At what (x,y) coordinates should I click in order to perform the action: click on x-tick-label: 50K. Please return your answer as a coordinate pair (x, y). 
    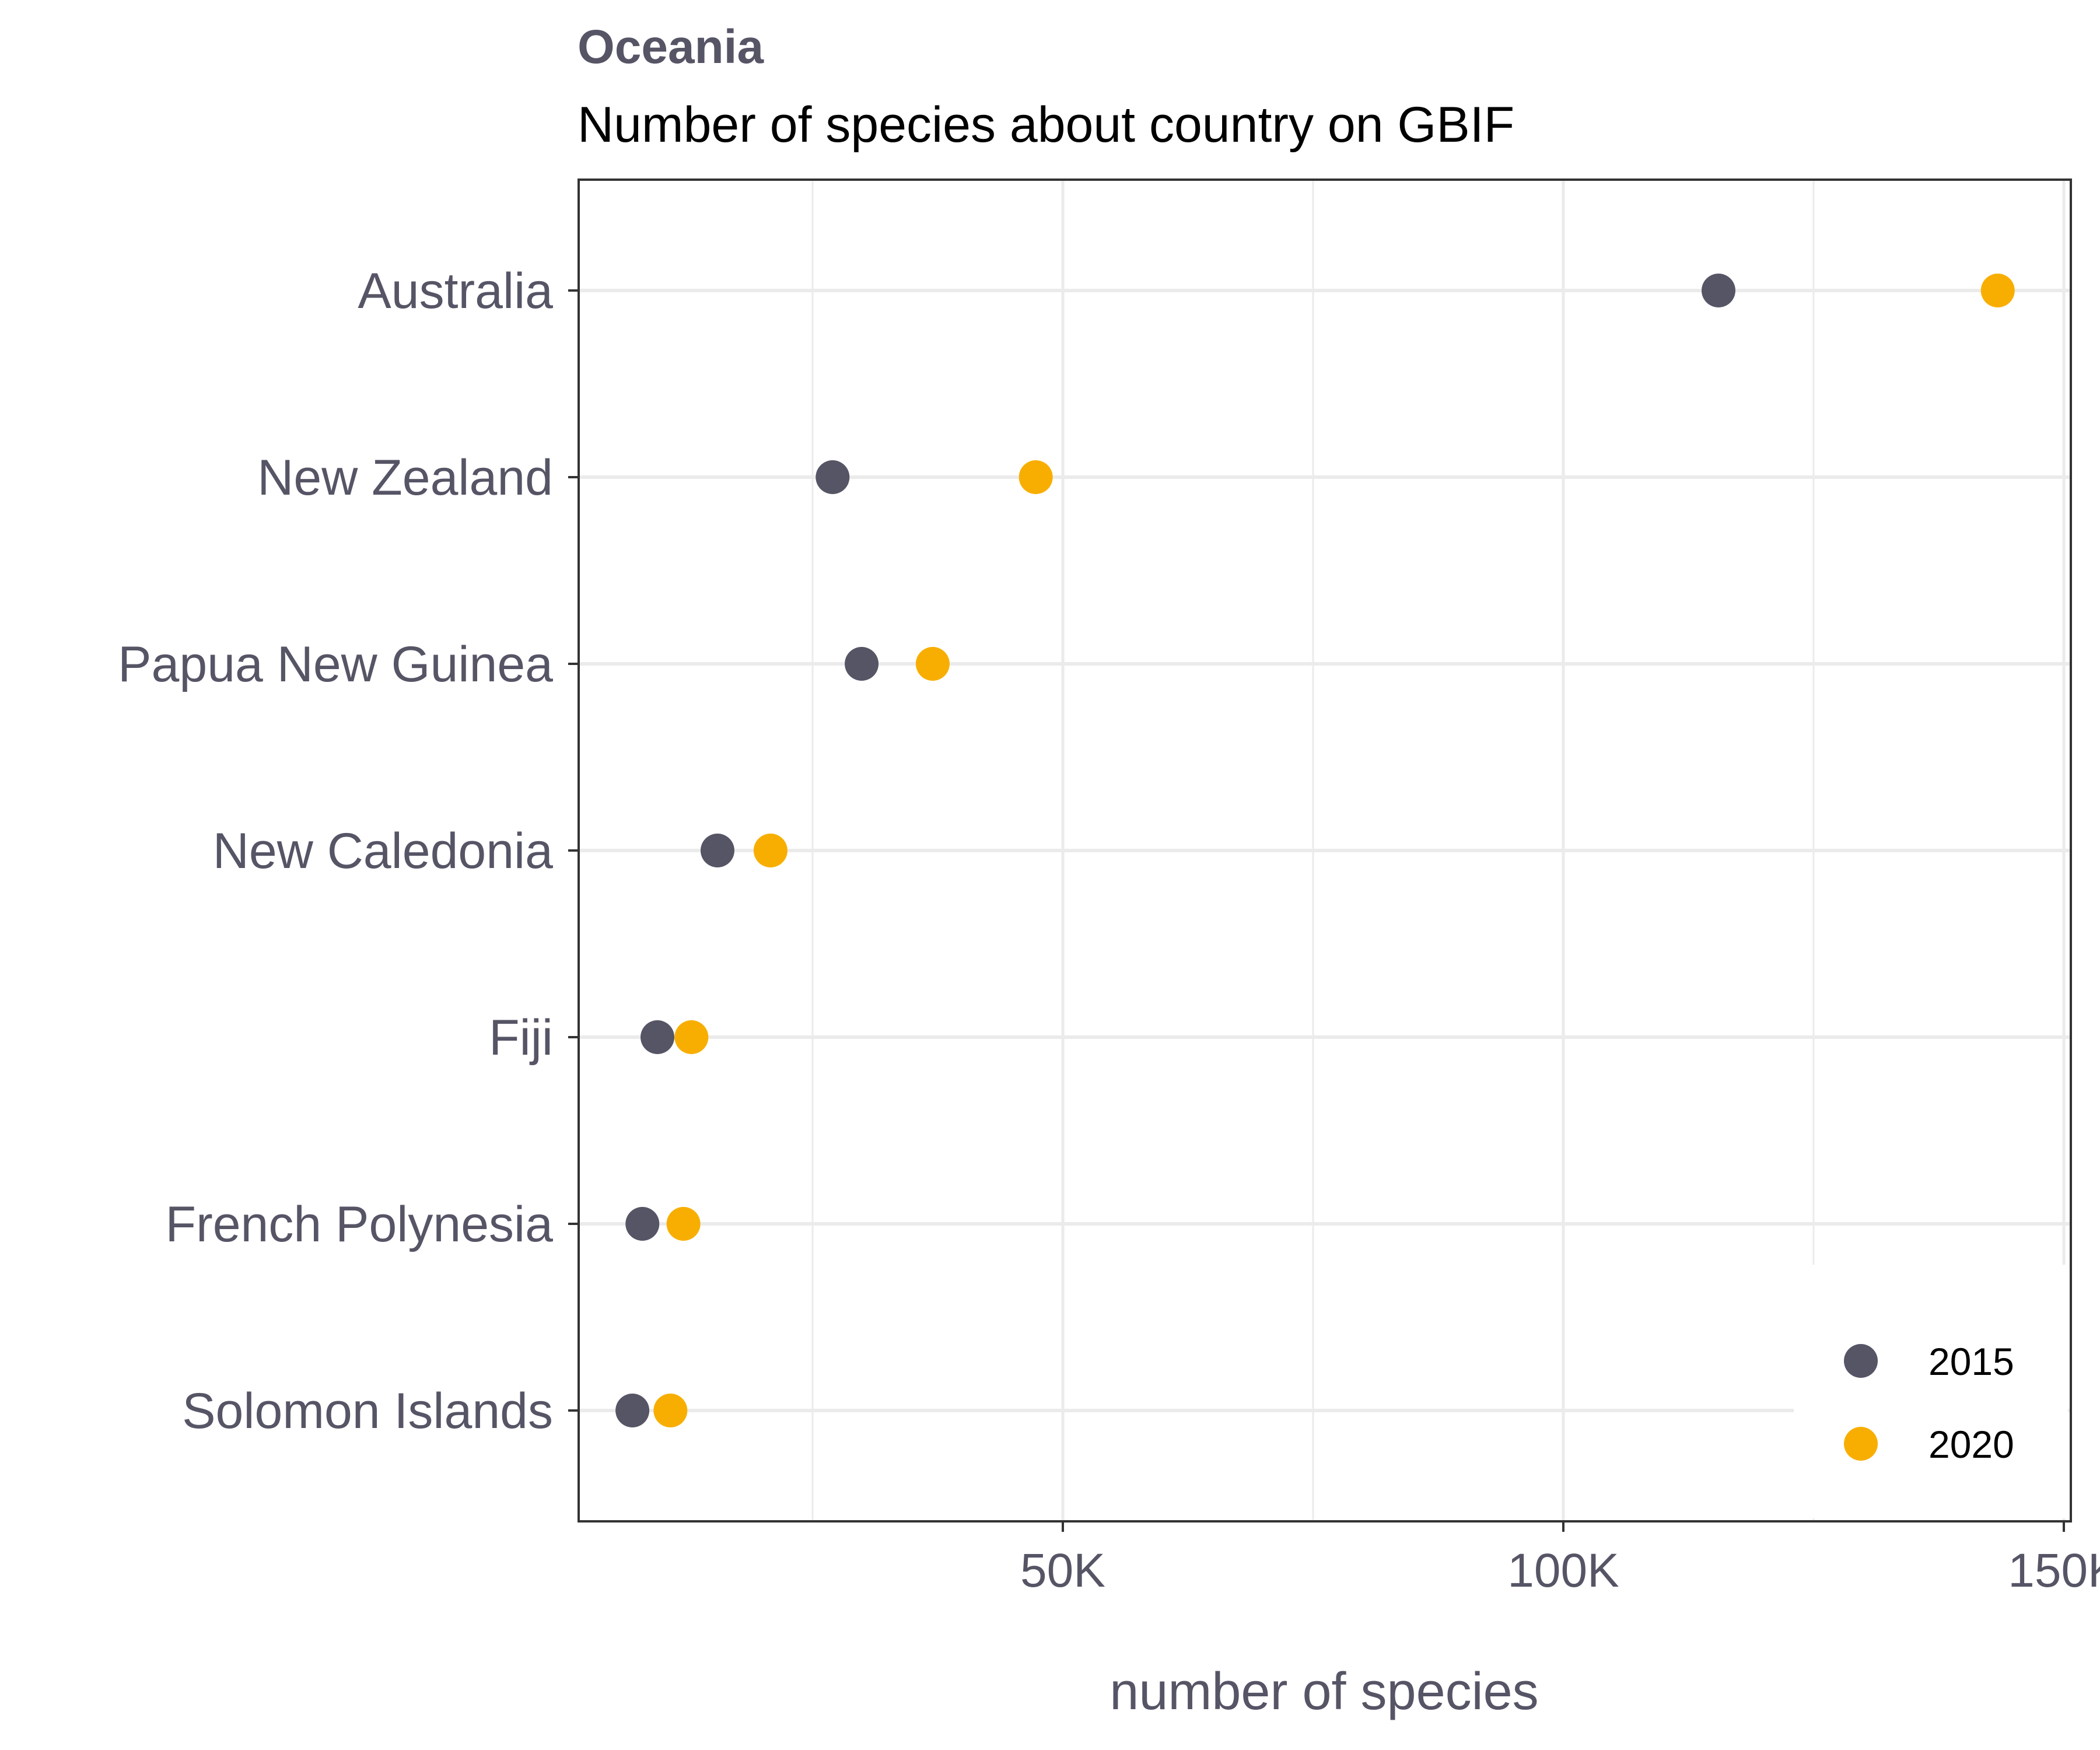
    Looking at the image, I should click on (1062, 1570).